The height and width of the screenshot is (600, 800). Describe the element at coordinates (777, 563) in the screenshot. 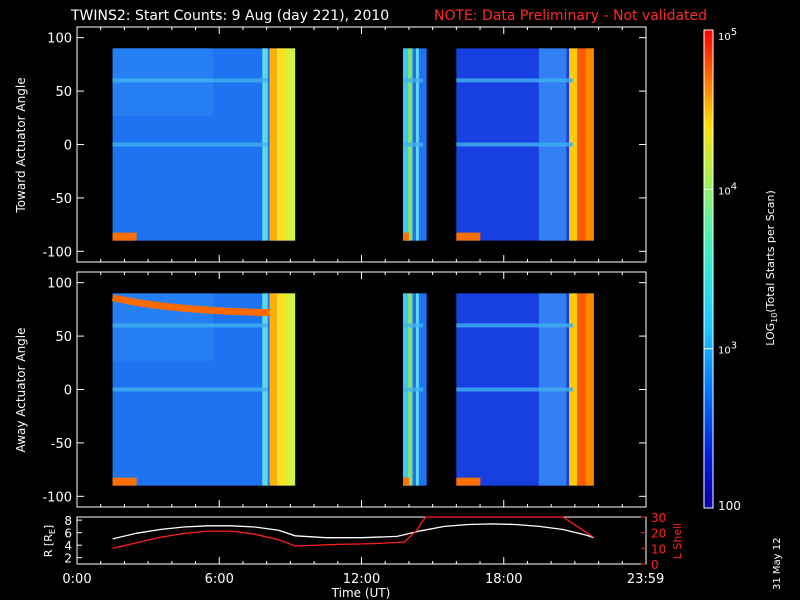

I see `date-stamp: 31 May 12` at that location.